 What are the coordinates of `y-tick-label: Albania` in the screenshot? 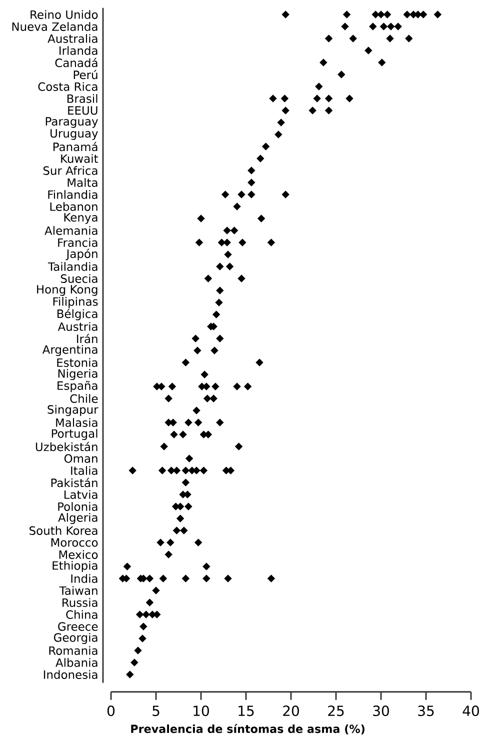 It's located at (77, 662).